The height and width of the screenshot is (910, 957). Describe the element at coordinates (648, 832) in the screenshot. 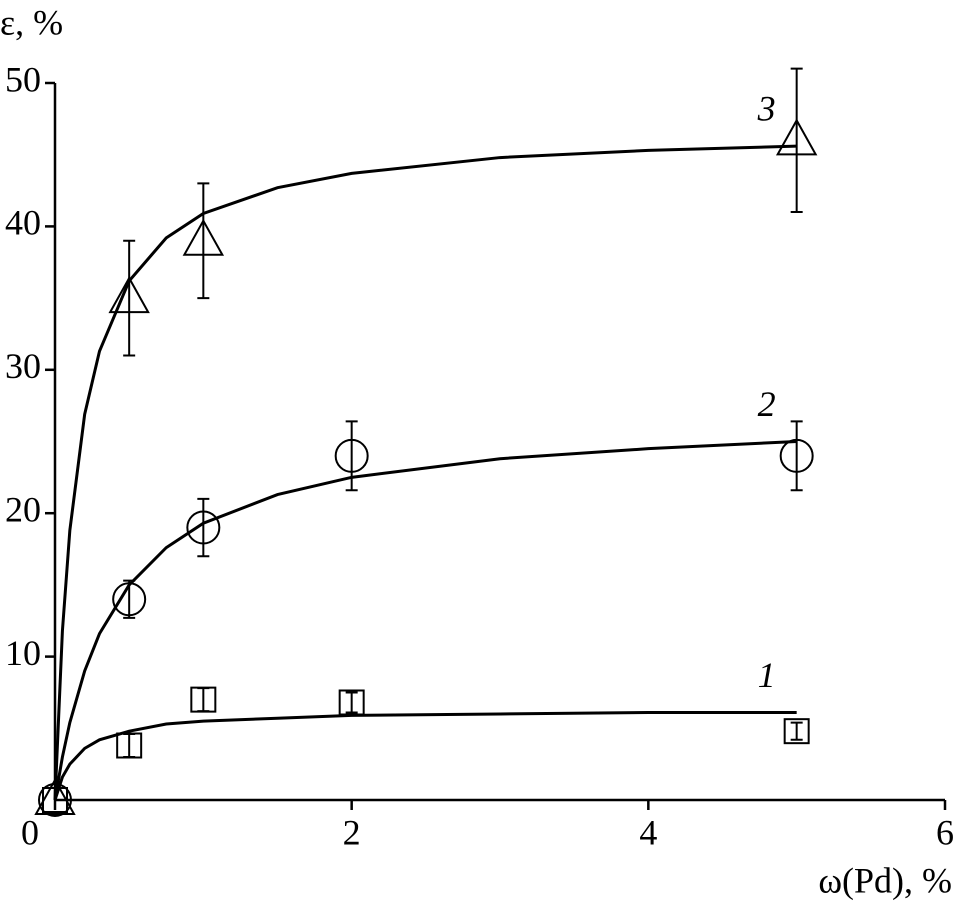

I see `x-tick-label: 4` at that location.